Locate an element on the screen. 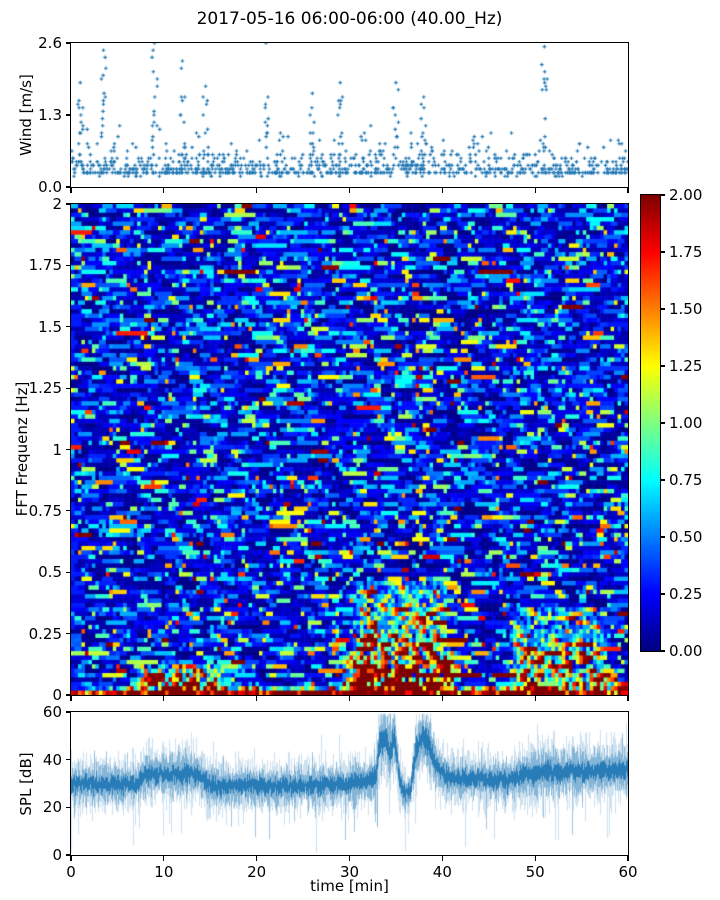  wind-y-tick-label: 1.3 is located at coordinates (50, 115).